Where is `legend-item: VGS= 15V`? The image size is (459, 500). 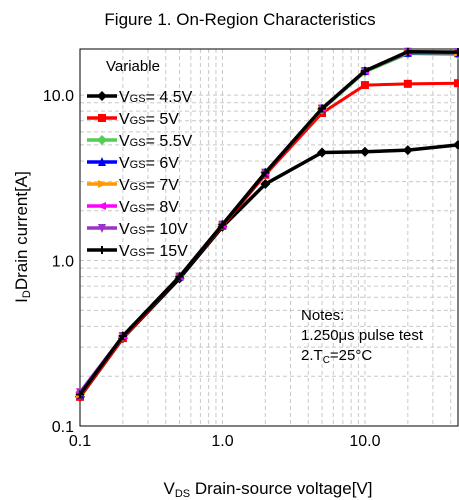 legend-item: VGS= 15V is located at coordinates (137, 251).